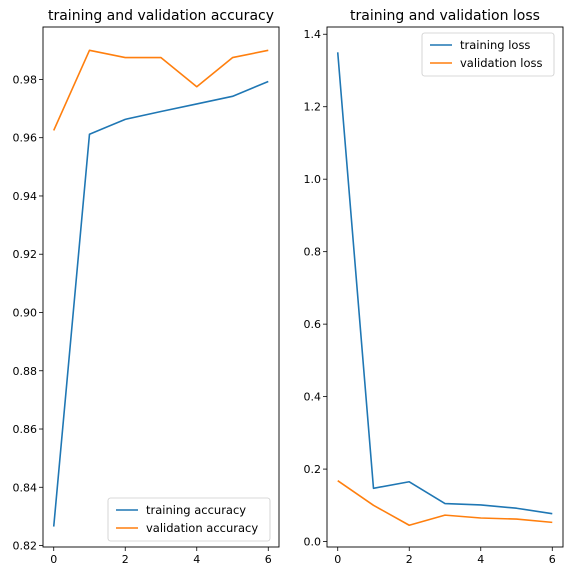  What do you see at coordinates (196, 559) in the screenshot?
I see `accuracy-x-tick-label: 4` at bounding box center [196, 559].